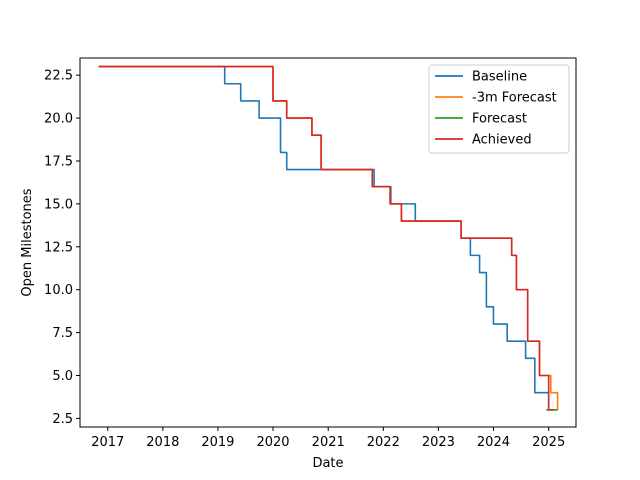 The height and width of the screenshot is (480, 640). I want to click on y-tick-label: 12.5, so click(58, 247).